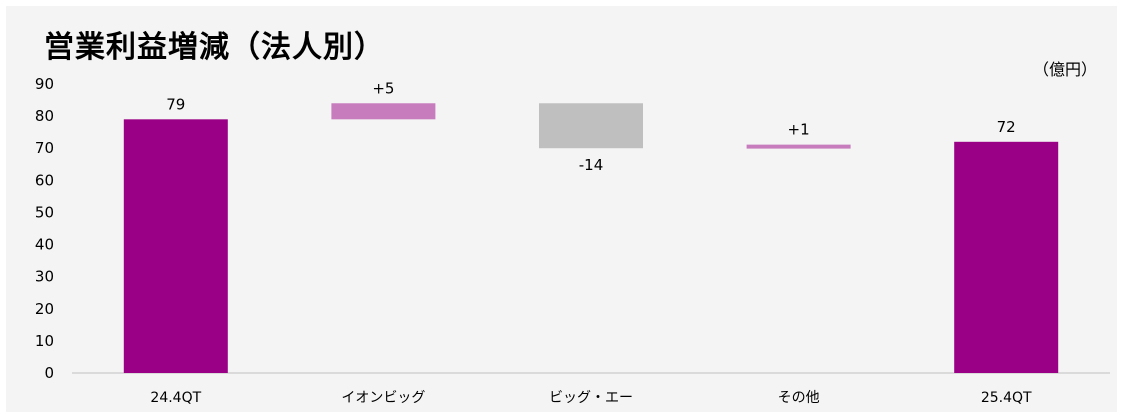  Describe the element at coordinates (49, 373) in the screenshot. I see `y-tick-label: 0` at that location.